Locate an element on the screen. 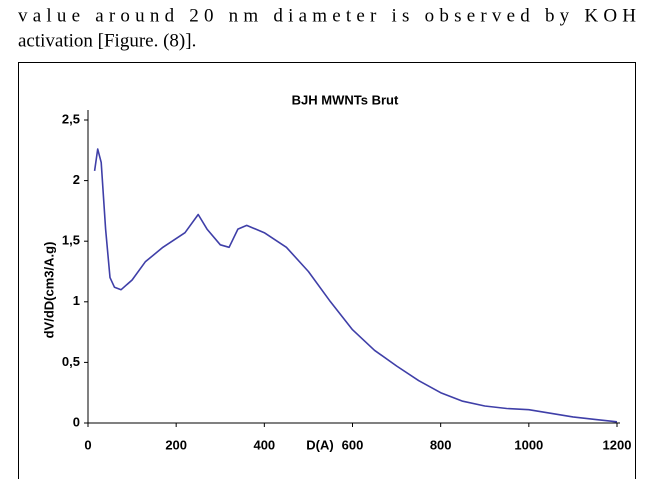 The width and height of the screenshot is (657, 479). paragraph-line: activation [Figure. (8)]. is located at coordinates (107, 40).